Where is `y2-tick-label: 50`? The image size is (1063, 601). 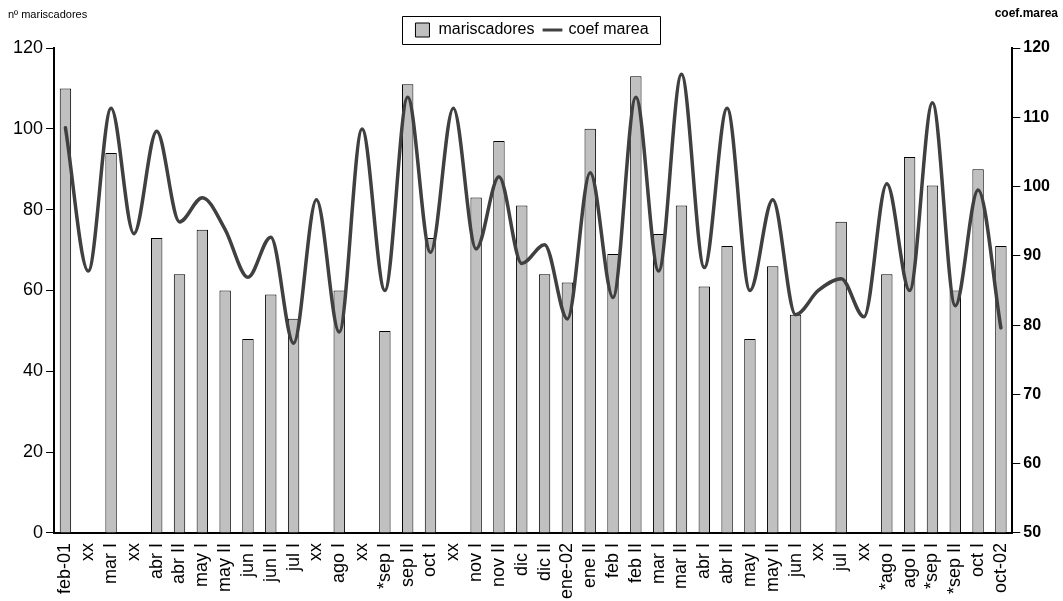 y2-tick-label: 50 is located at coordinates (1032, 532).